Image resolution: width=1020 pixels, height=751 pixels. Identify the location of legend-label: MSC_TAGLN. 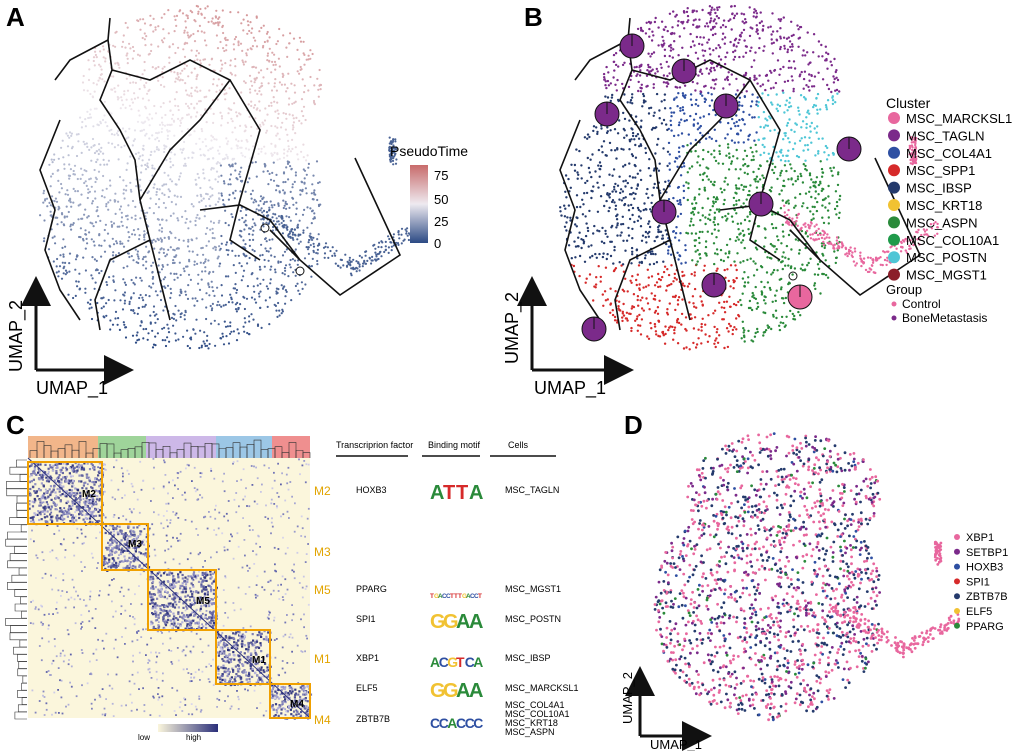
(945, 135).